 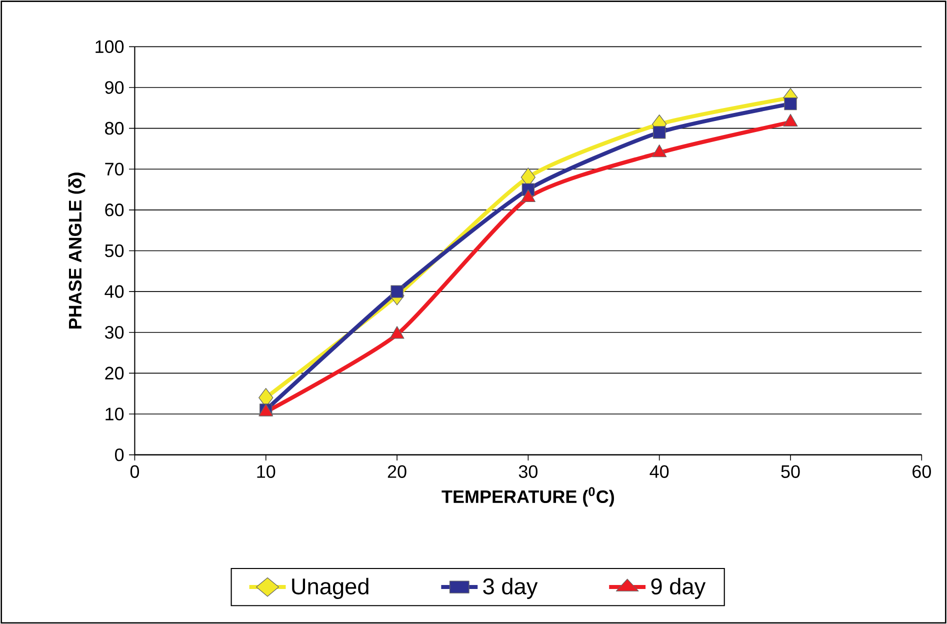 What do you see at coordinates (119, 455) in the screenshot?
I see `y-tick-label: 0` at bounding box center [119, 455].